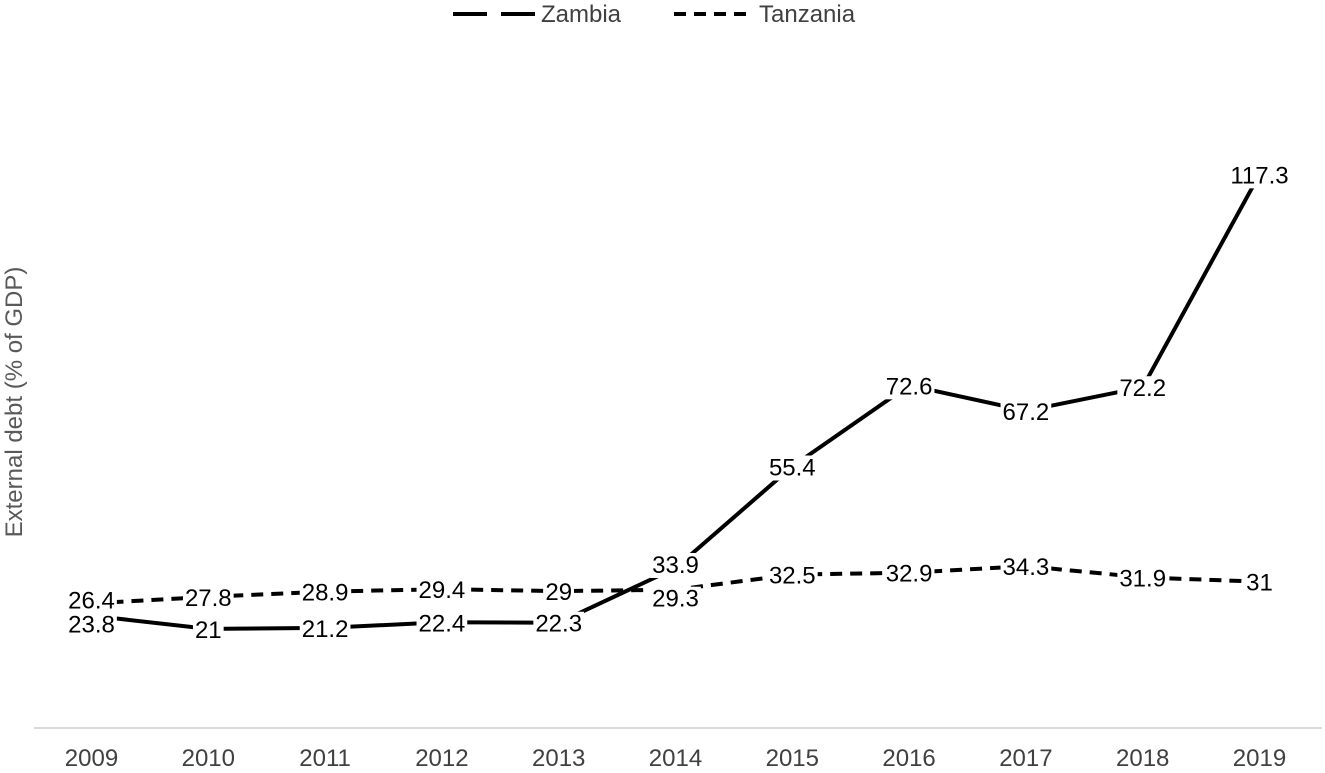  I want to click on data-label-zambia: 33.9, so click(675, 565).